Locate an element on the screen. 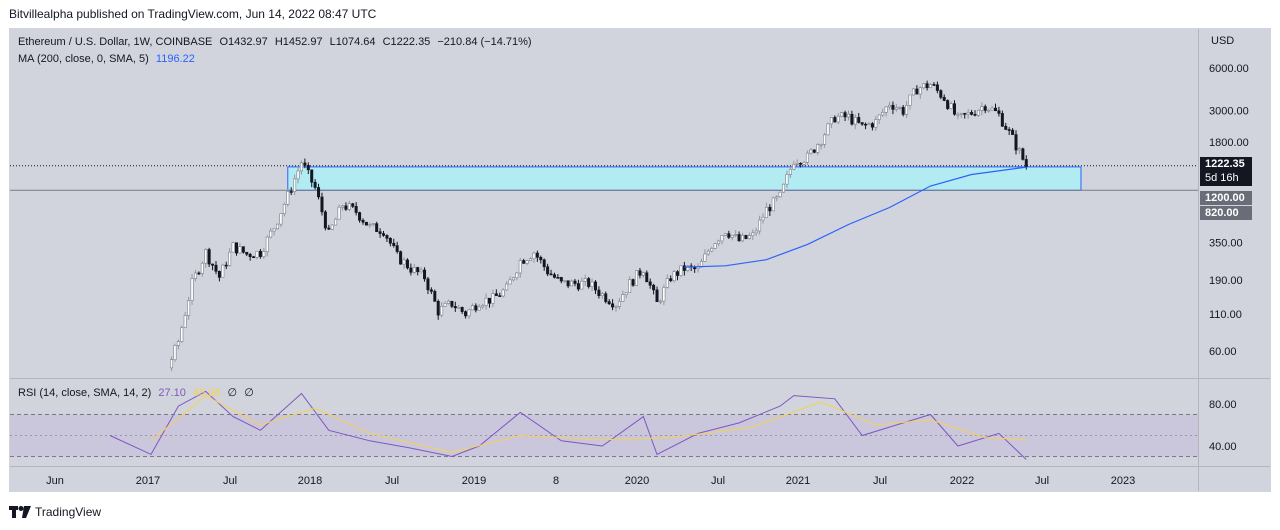 Image resolution: width=1280 pixels, height=530 pixels. rsi-value: 27.10 is located at coordinates (172, 393).